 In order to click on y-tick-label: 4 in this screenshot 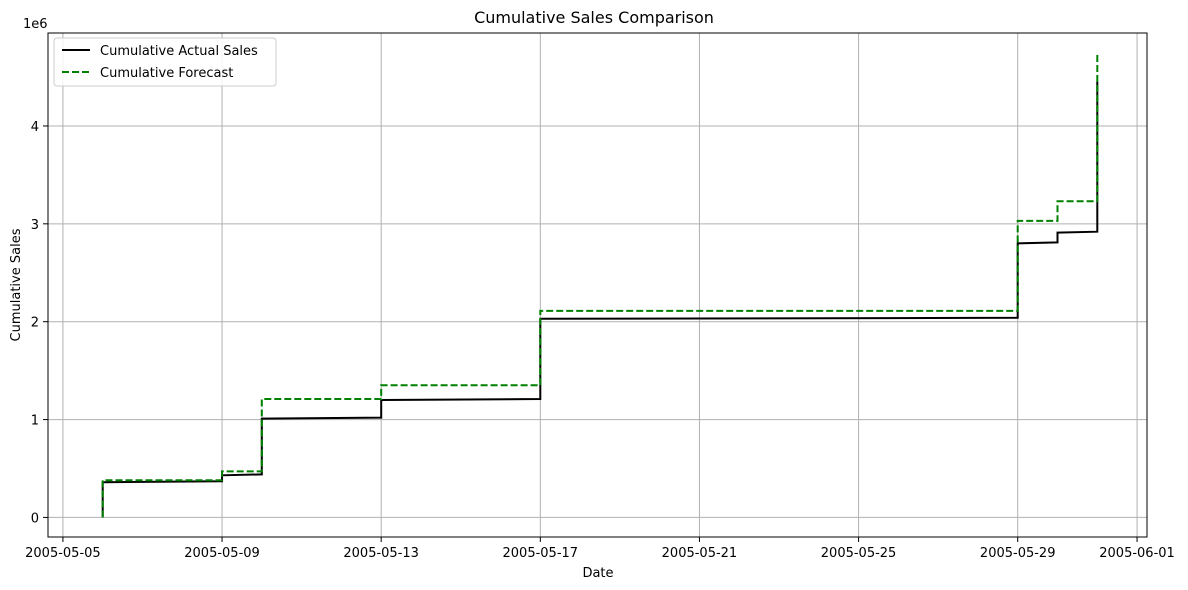, I will do `click(35, 127)`.